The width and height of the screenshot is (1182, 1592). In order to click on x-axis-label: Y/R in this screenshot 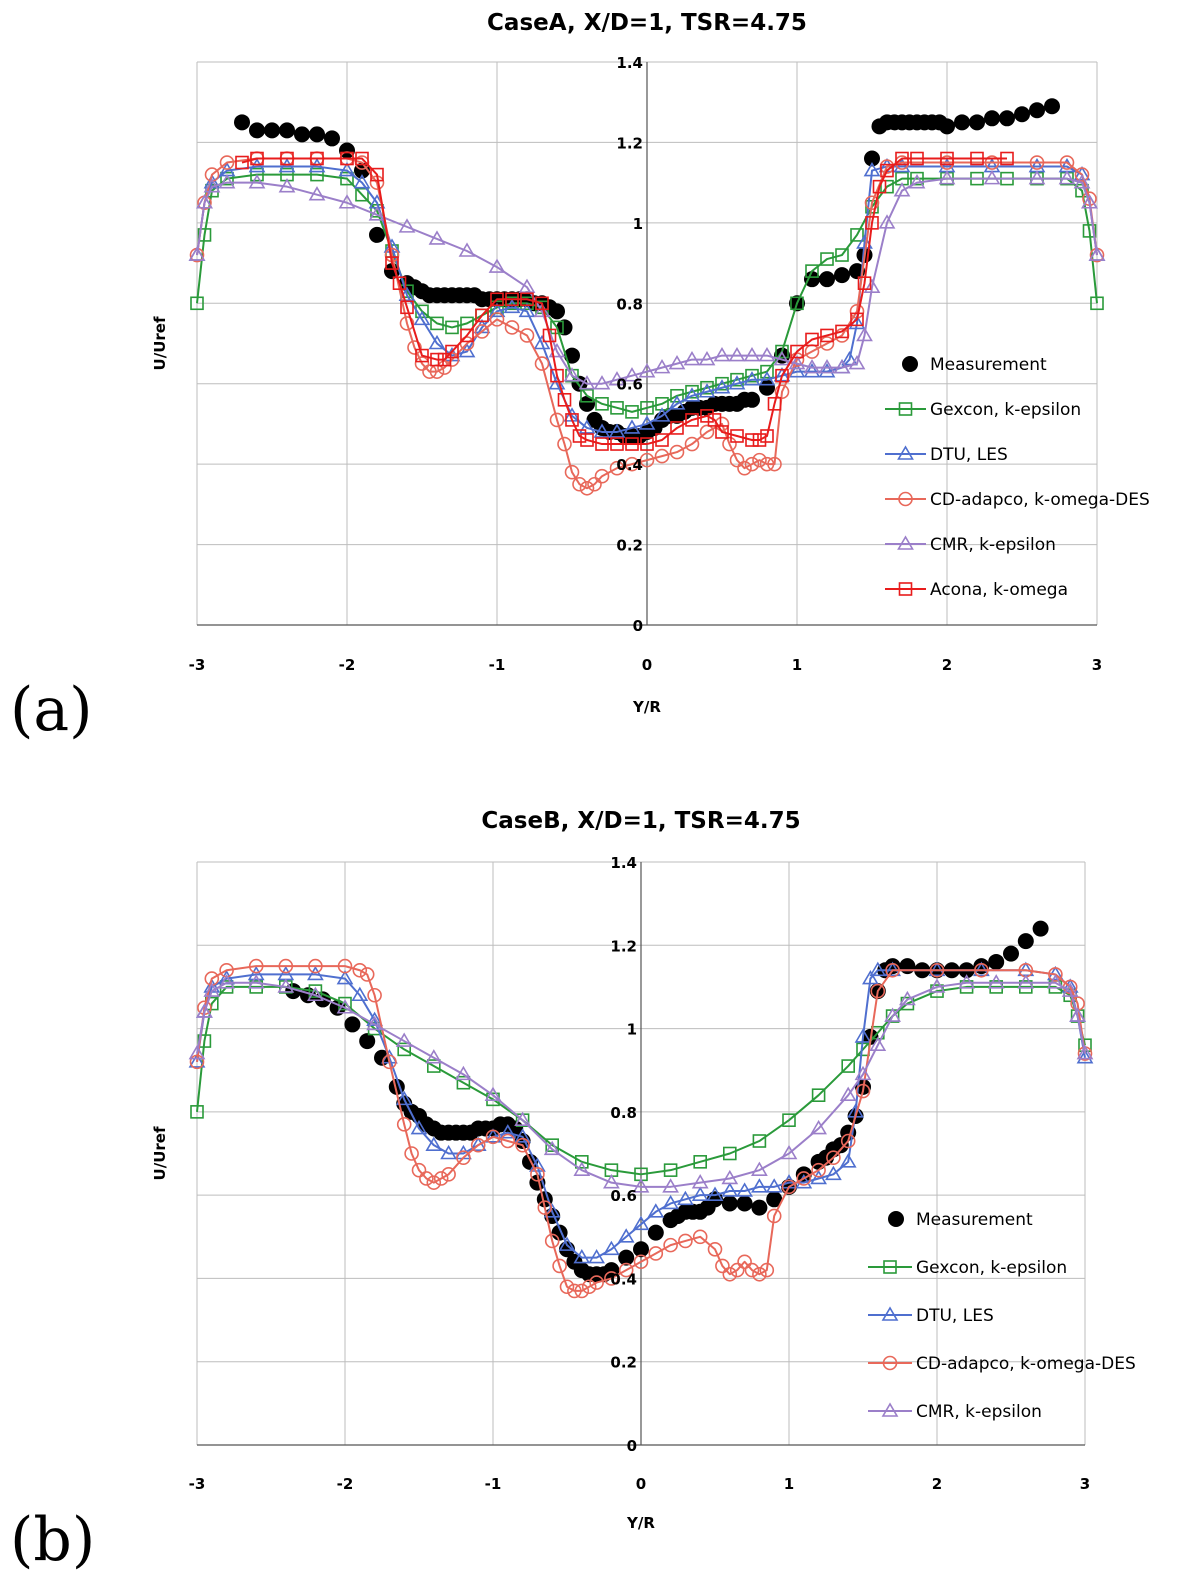, I will do `click(646, 707)`.